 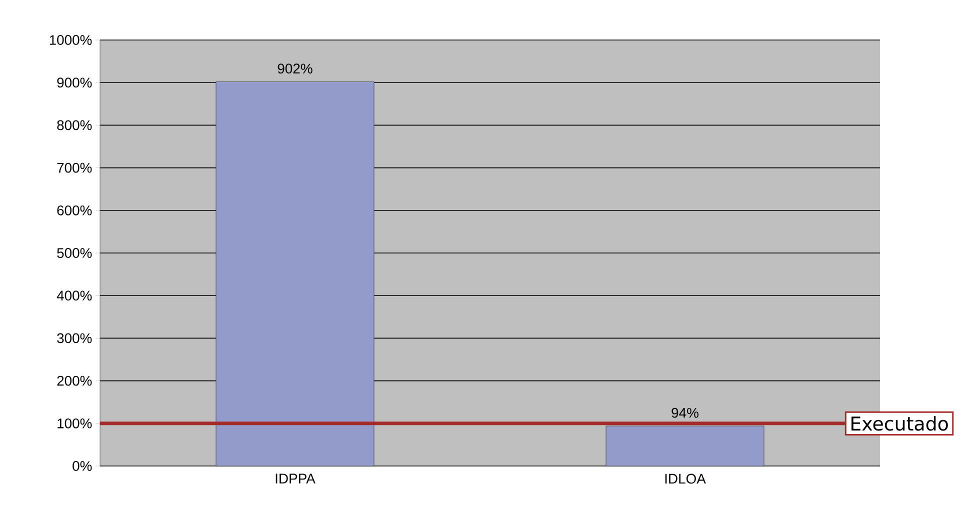 What do you see at coordinates (75, 423) in the screenshot?
I see `y-tick-label: 100%` at bounding box center [75, 423].